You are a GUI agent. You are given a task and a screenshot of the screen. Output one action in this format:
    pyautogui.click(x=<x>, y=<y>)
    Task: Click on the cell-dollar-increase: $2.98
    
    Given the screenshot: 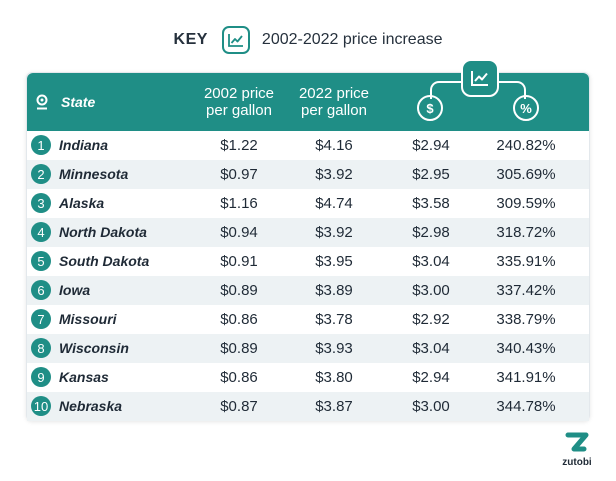 What is the action you would take?
    pyautogui.click(x=431, y=232)
    